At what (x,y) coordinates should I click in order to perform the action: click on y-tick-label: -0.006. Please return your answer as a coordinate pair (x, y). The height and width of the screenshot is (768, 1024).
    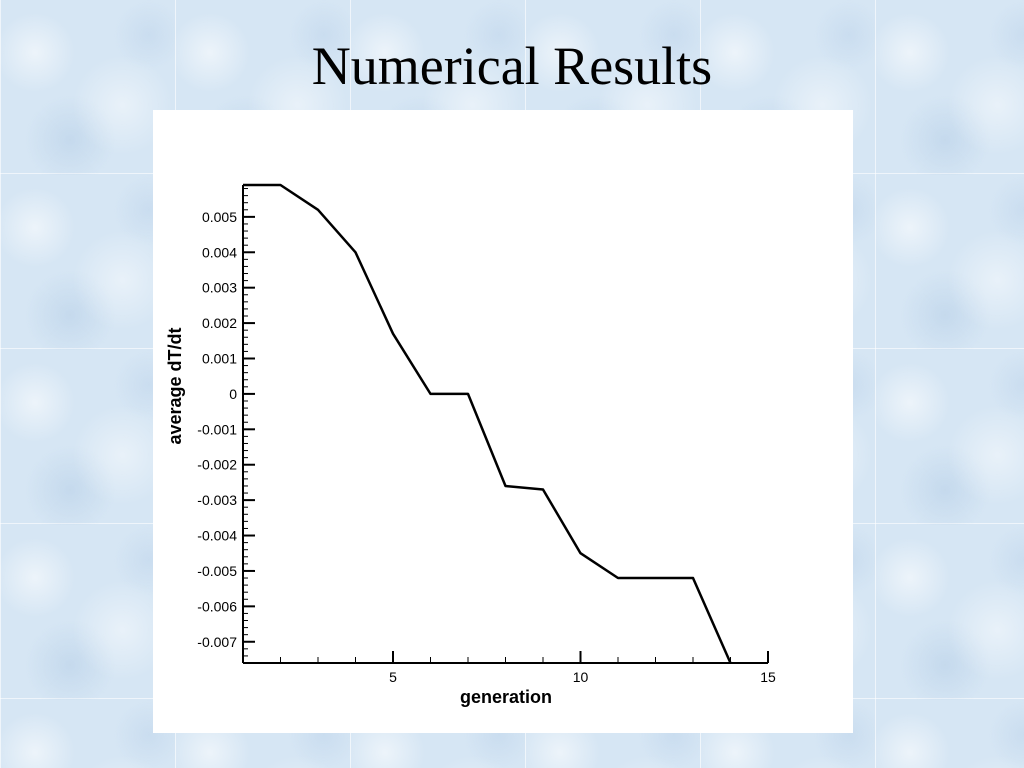
    Looking at the image, I should click on (217, 606).